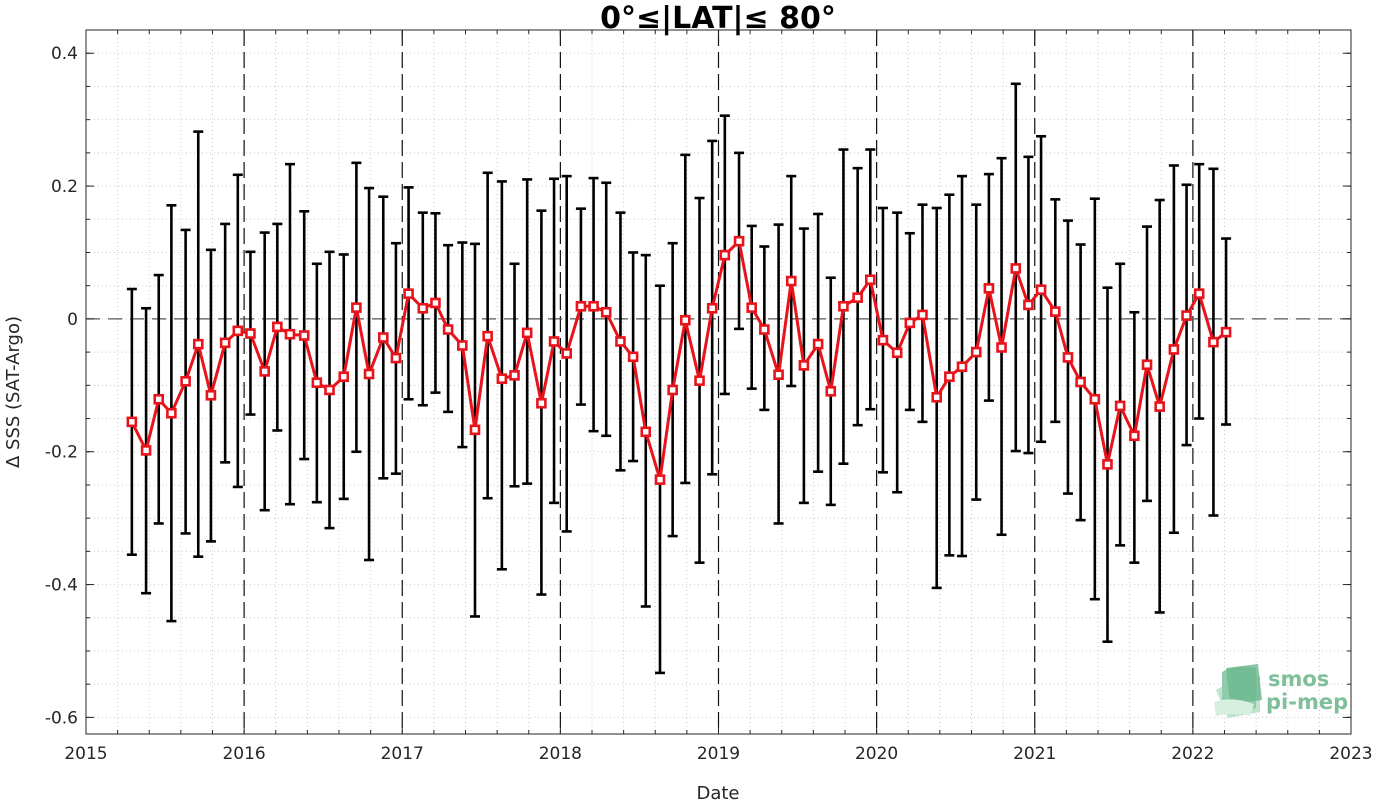  I want to click on y-axis-label: Δ SSS (SAT-Argo), so click(13, 392).